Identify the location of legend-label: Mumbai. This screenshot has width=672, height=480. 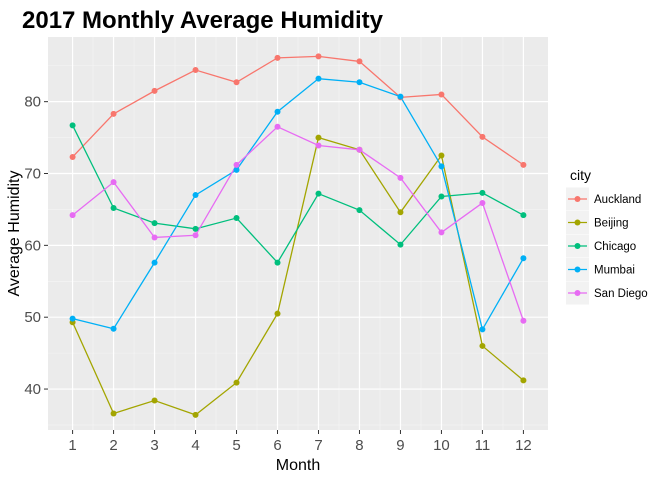
(614, 271).